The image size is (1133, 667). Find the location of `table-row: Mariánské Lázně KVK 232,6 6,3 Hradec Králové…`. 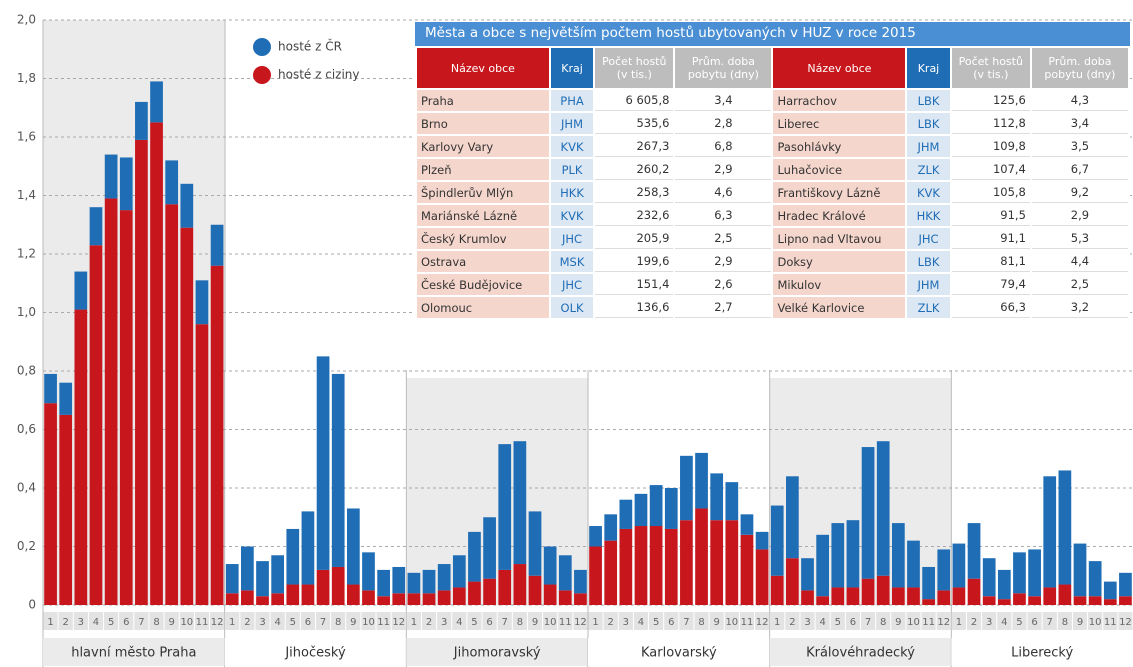

table-row: Mariánské Lázně KVK 232,6 6,3 Hradec Králové… is located at coordinates (772, 215).